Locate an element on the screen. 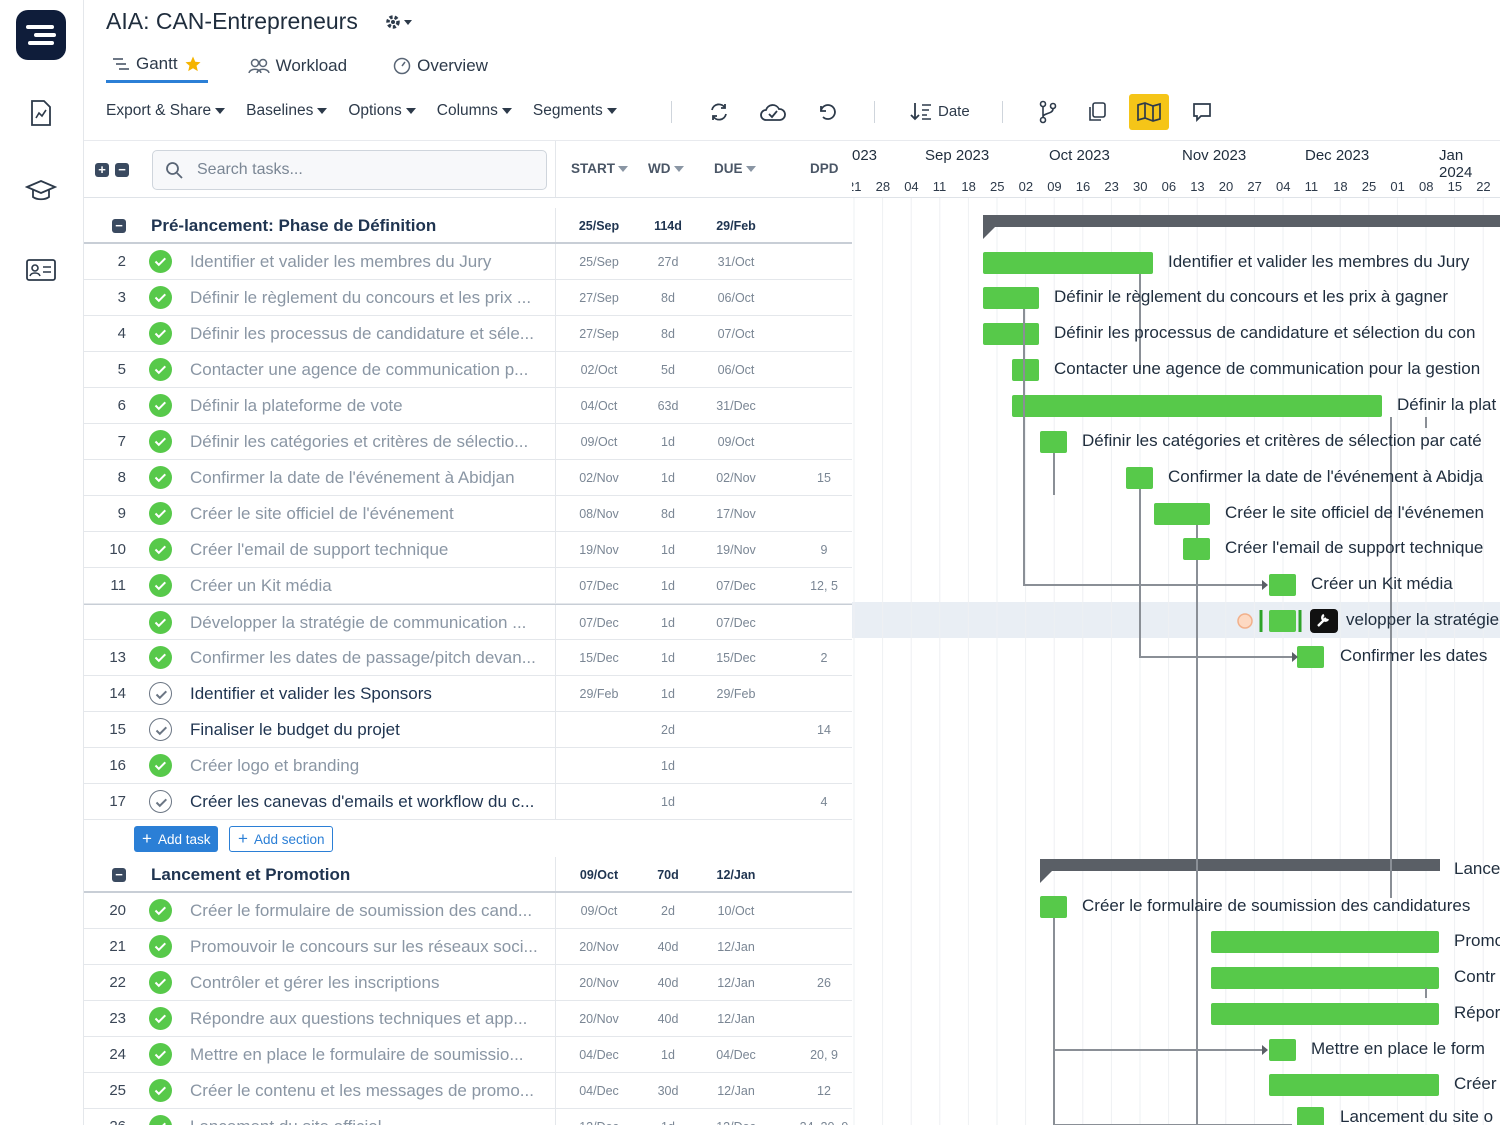 The height and width of the screenshot is (1125, 1500). comments-icon is located at coordinates (1202, 112).